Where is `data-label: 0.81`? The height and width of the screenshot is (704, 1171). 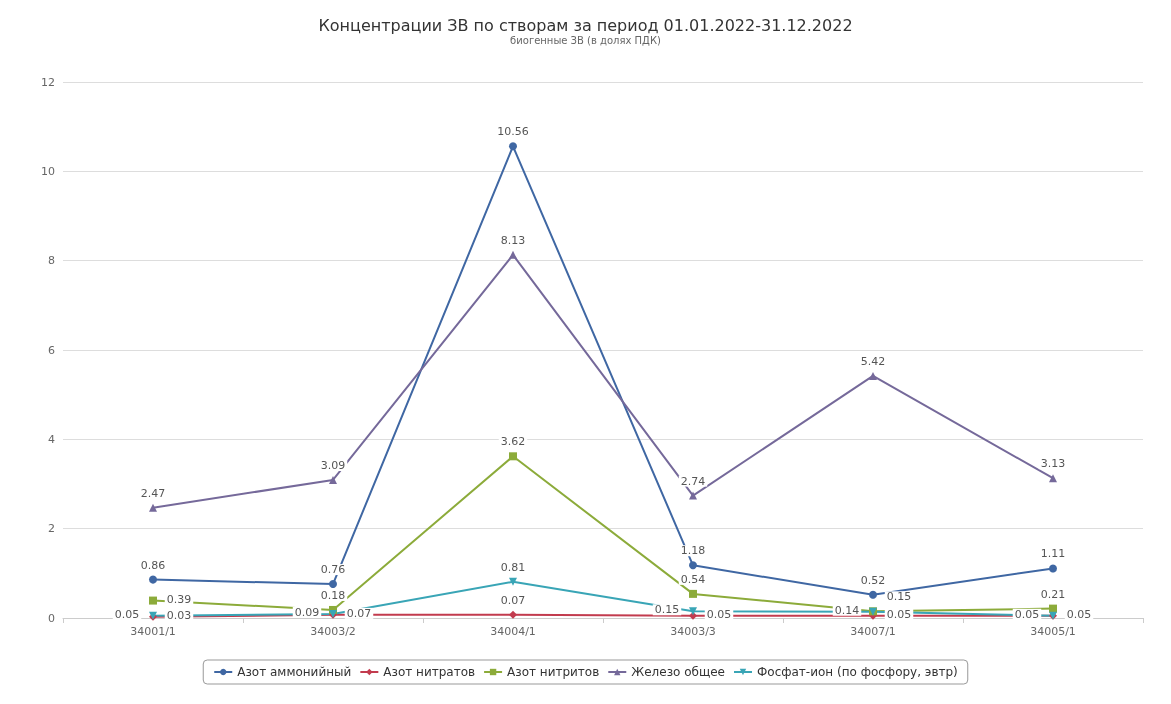 data-label: 0.81 is located at coordinates (513, 567).